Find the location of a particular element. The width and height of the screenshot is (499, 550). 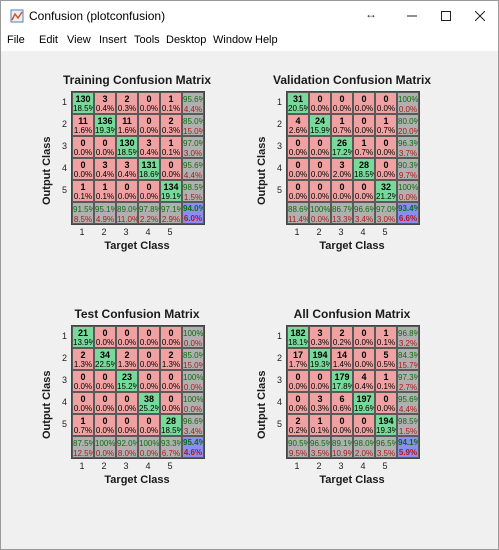

cell-value: 136 is located at coordinates (105, 121).